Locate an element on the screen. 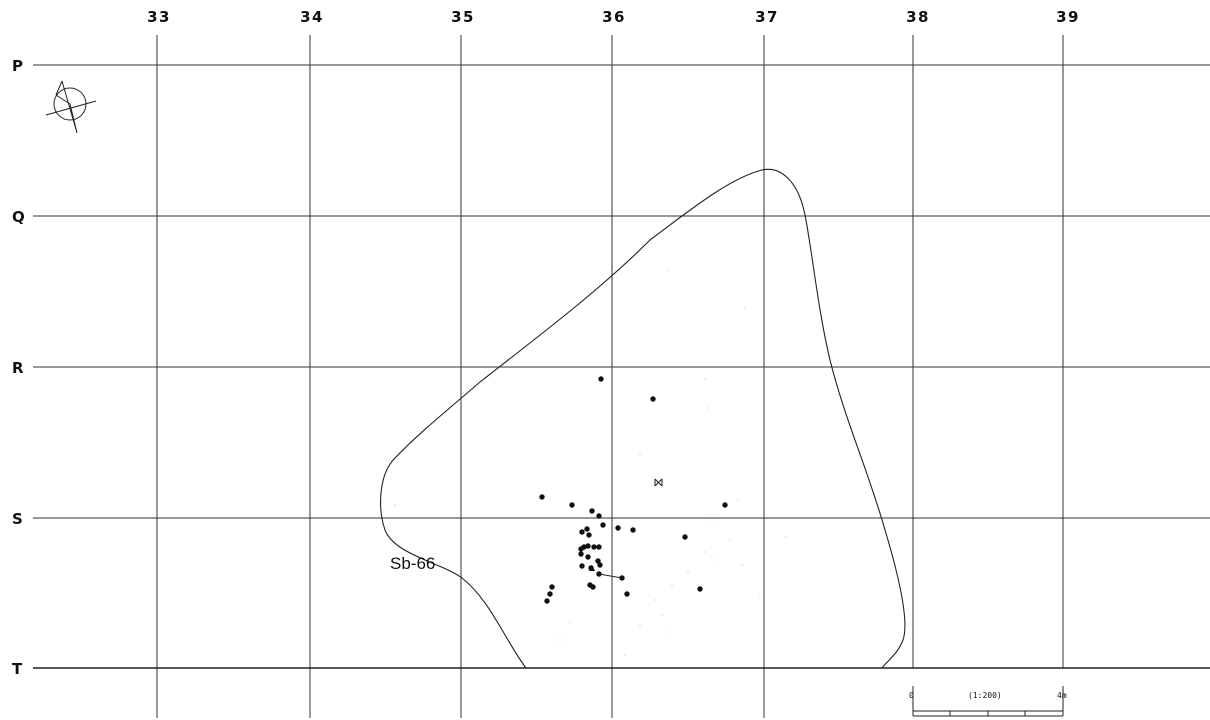  artifact-points is located at coordinates (633, 490).